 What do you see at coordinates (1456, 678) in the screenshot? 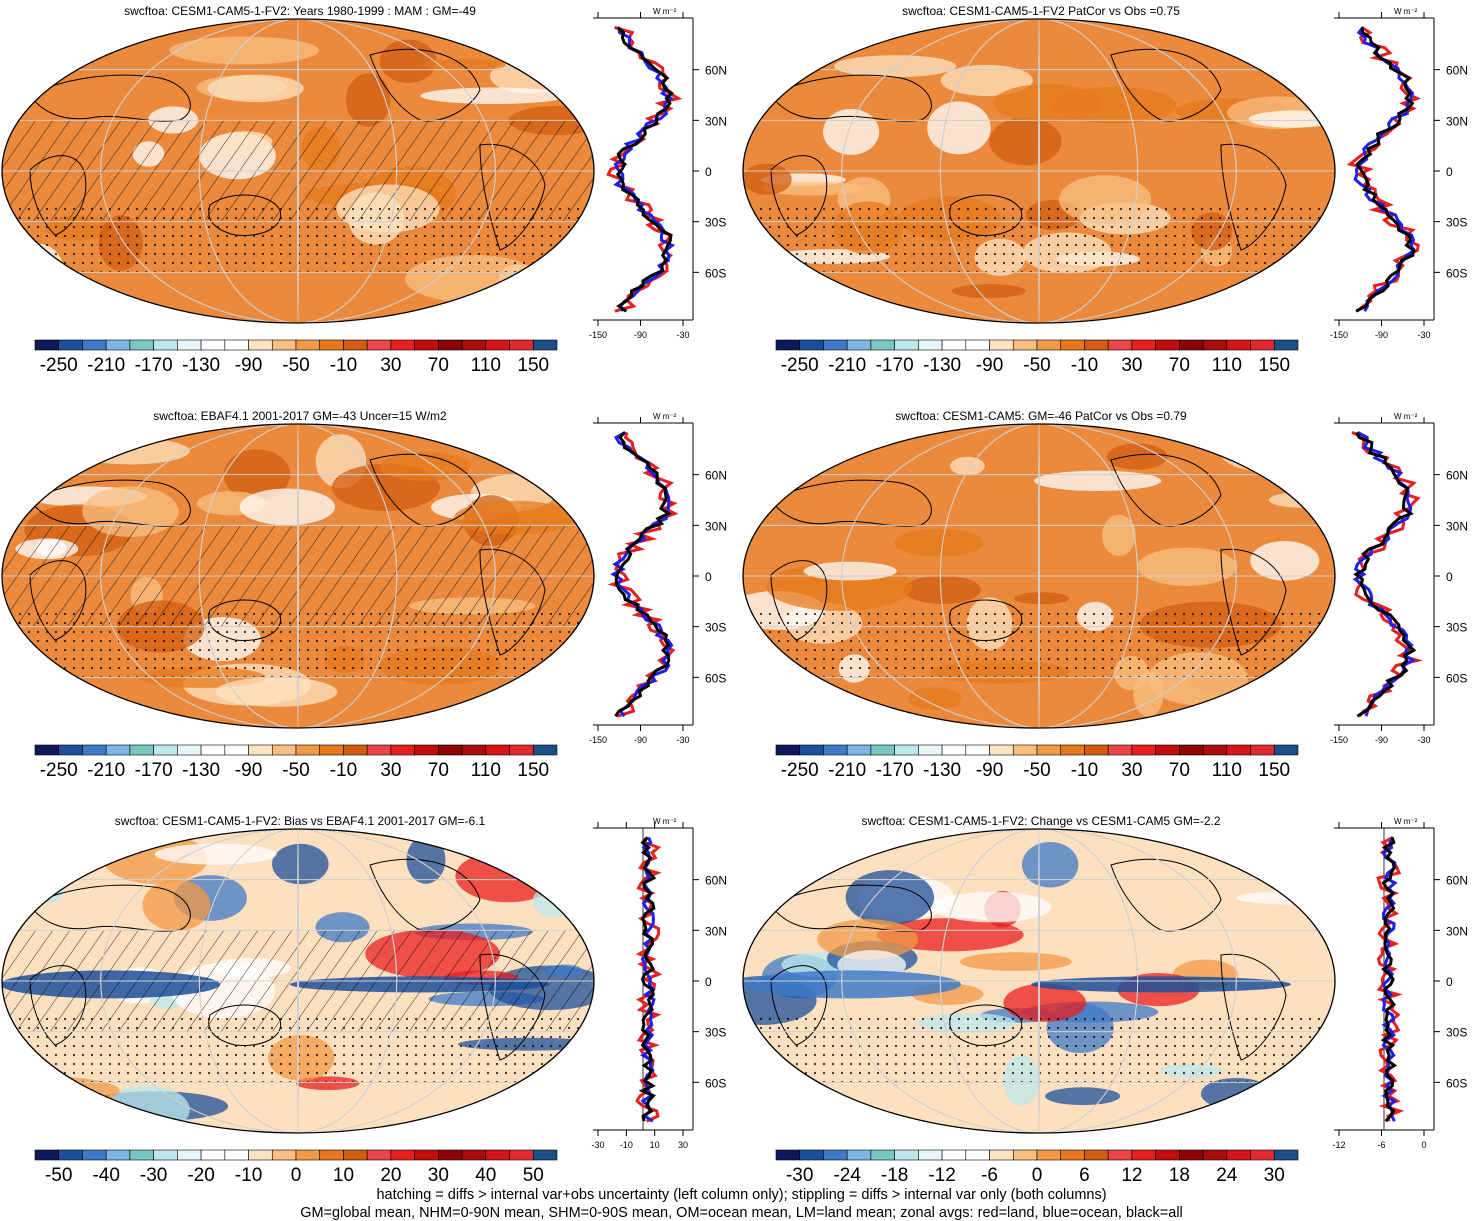
I see `lat-tick-label: 60S` at bounding box center [1456, 678].